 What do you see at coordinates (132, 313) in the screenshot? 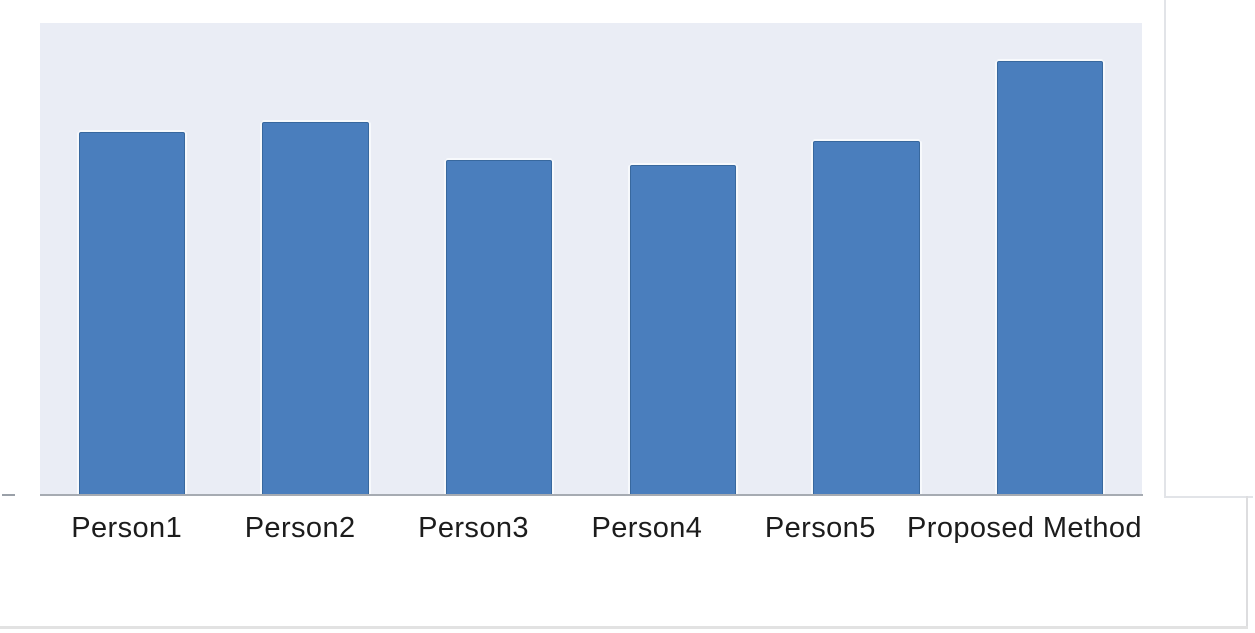
I see `bar-person1` at bounding box center [132, 313].